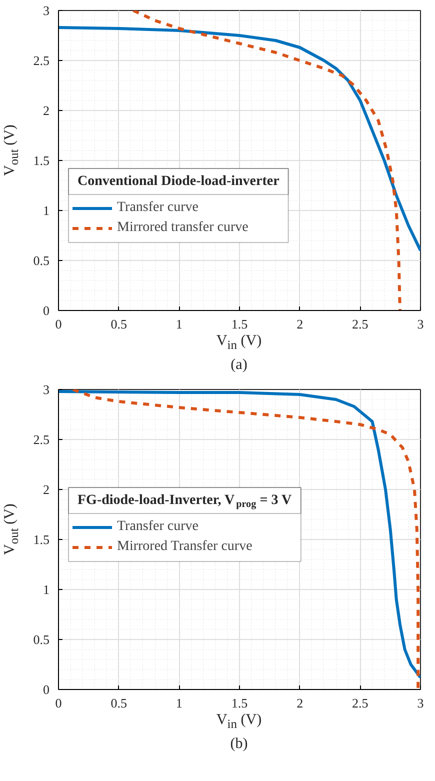 The height and width of the screenshot is (781, 435). I want to click on text: (b), so click(239, 744).